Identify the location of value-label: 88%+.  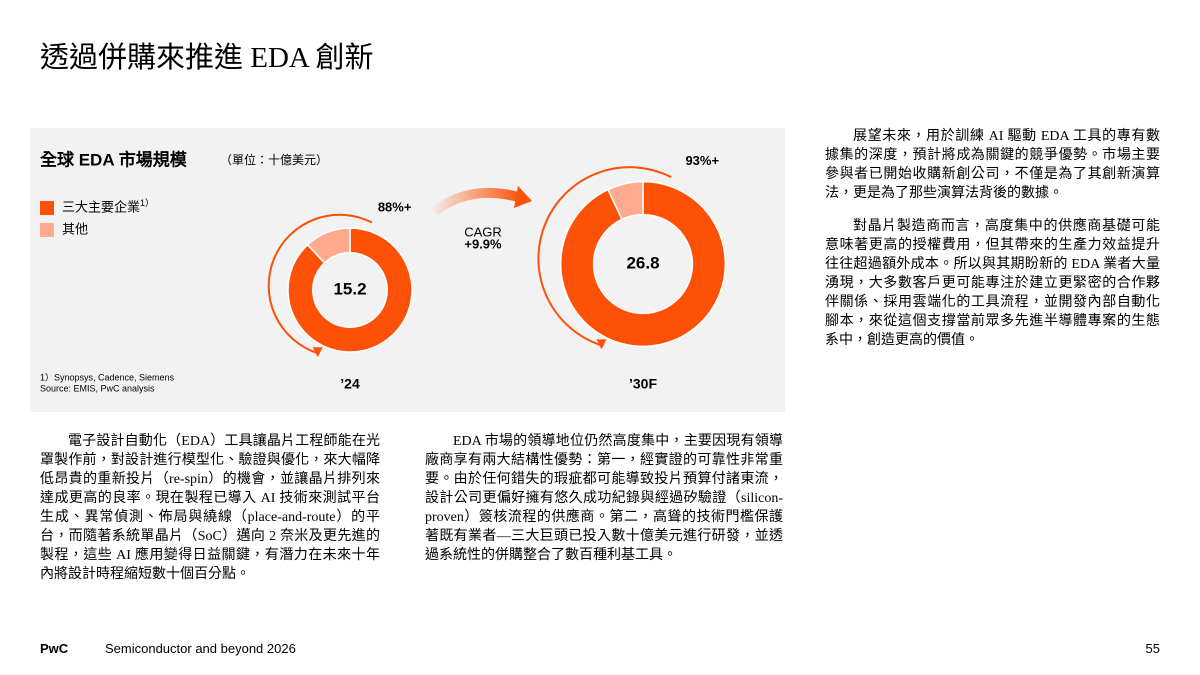
(395, 206).